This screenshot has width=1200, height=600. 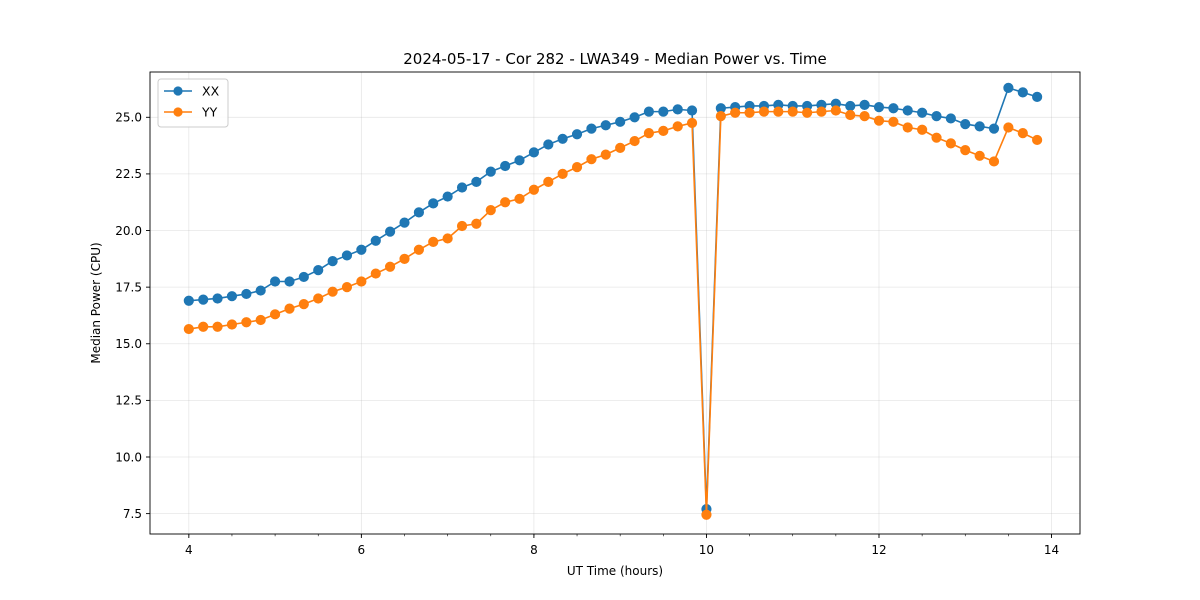 I want to click on legend-item-xx: XX, so click(x=192, y=91).